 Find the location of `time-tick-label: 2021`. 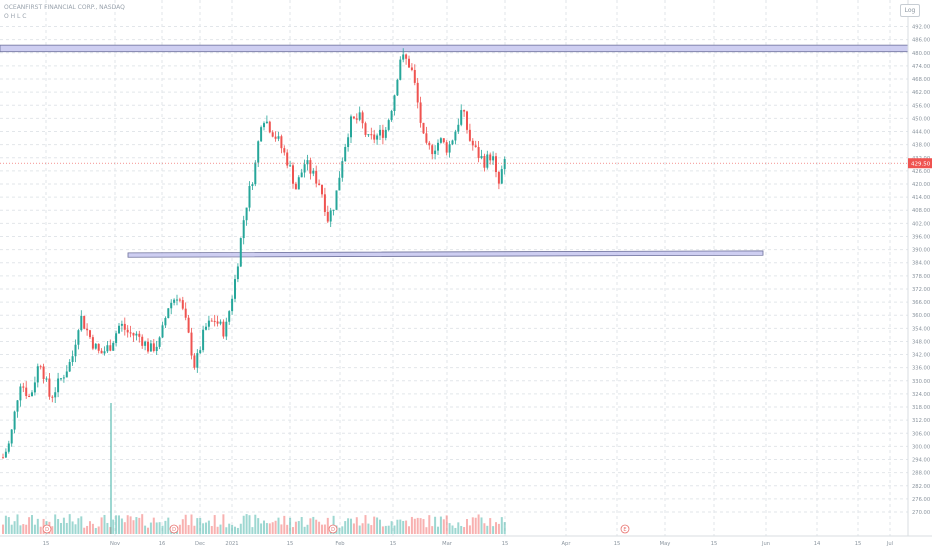

time-tick-label: 2021 is located at coordinates (231, 544).